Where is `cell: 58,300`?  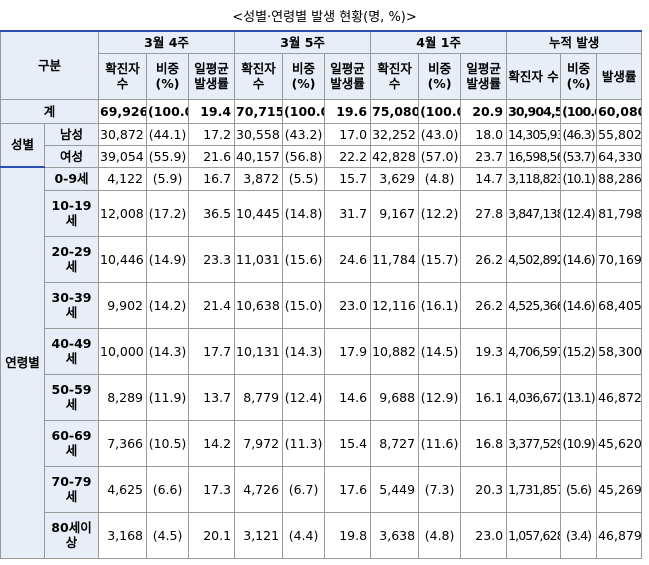
cell: 58,300 is located at coordinates (619, 351).